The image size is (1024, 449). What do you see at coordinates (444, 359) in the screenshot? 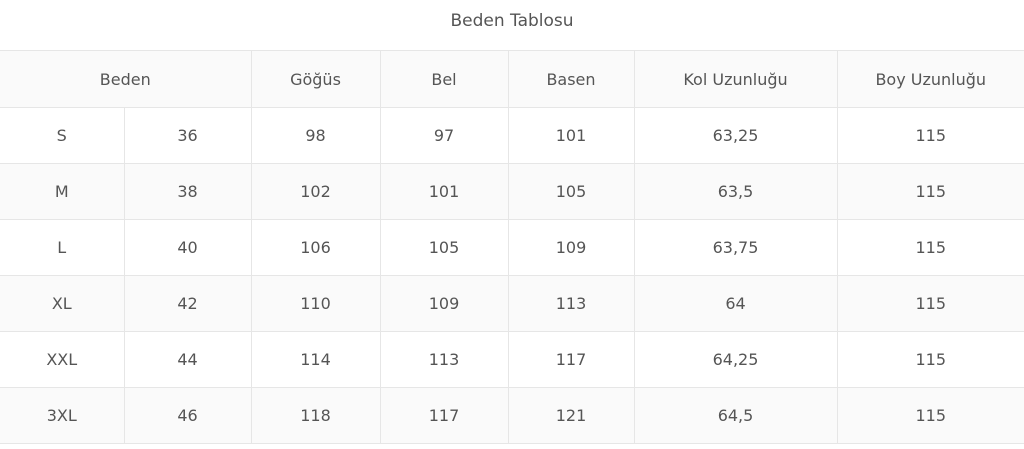
I see `cell-bel: 113` at bounding box center [444, 359].